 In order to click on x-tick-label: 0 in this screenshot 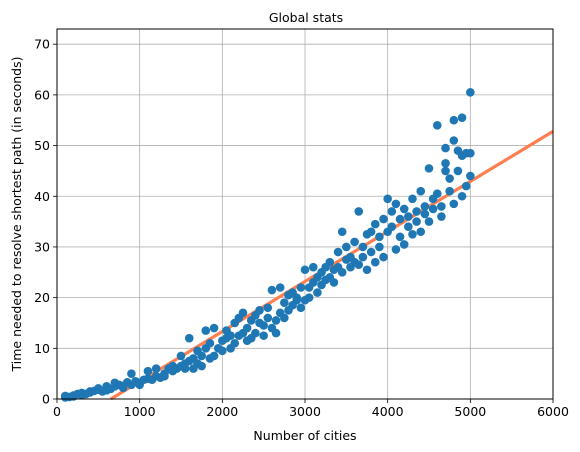, I will do `click(57, 411)`.